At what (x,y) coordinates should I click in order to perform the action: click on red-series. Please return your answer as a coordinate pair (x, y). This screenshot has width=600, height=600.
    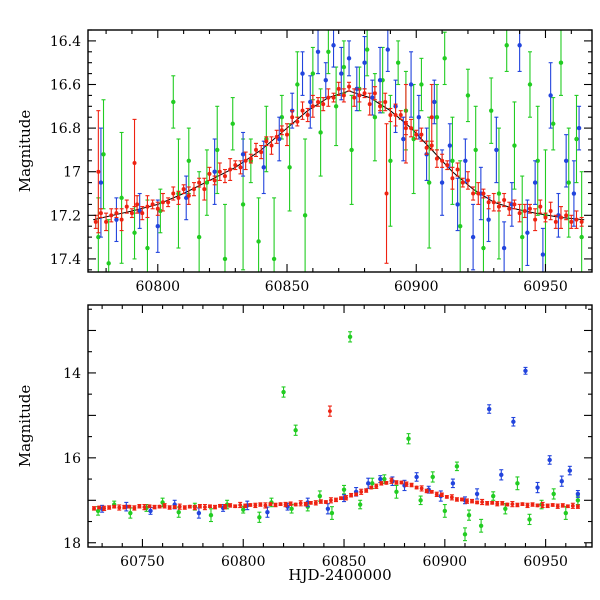
    Looking at the image, I should click on (336, 458).